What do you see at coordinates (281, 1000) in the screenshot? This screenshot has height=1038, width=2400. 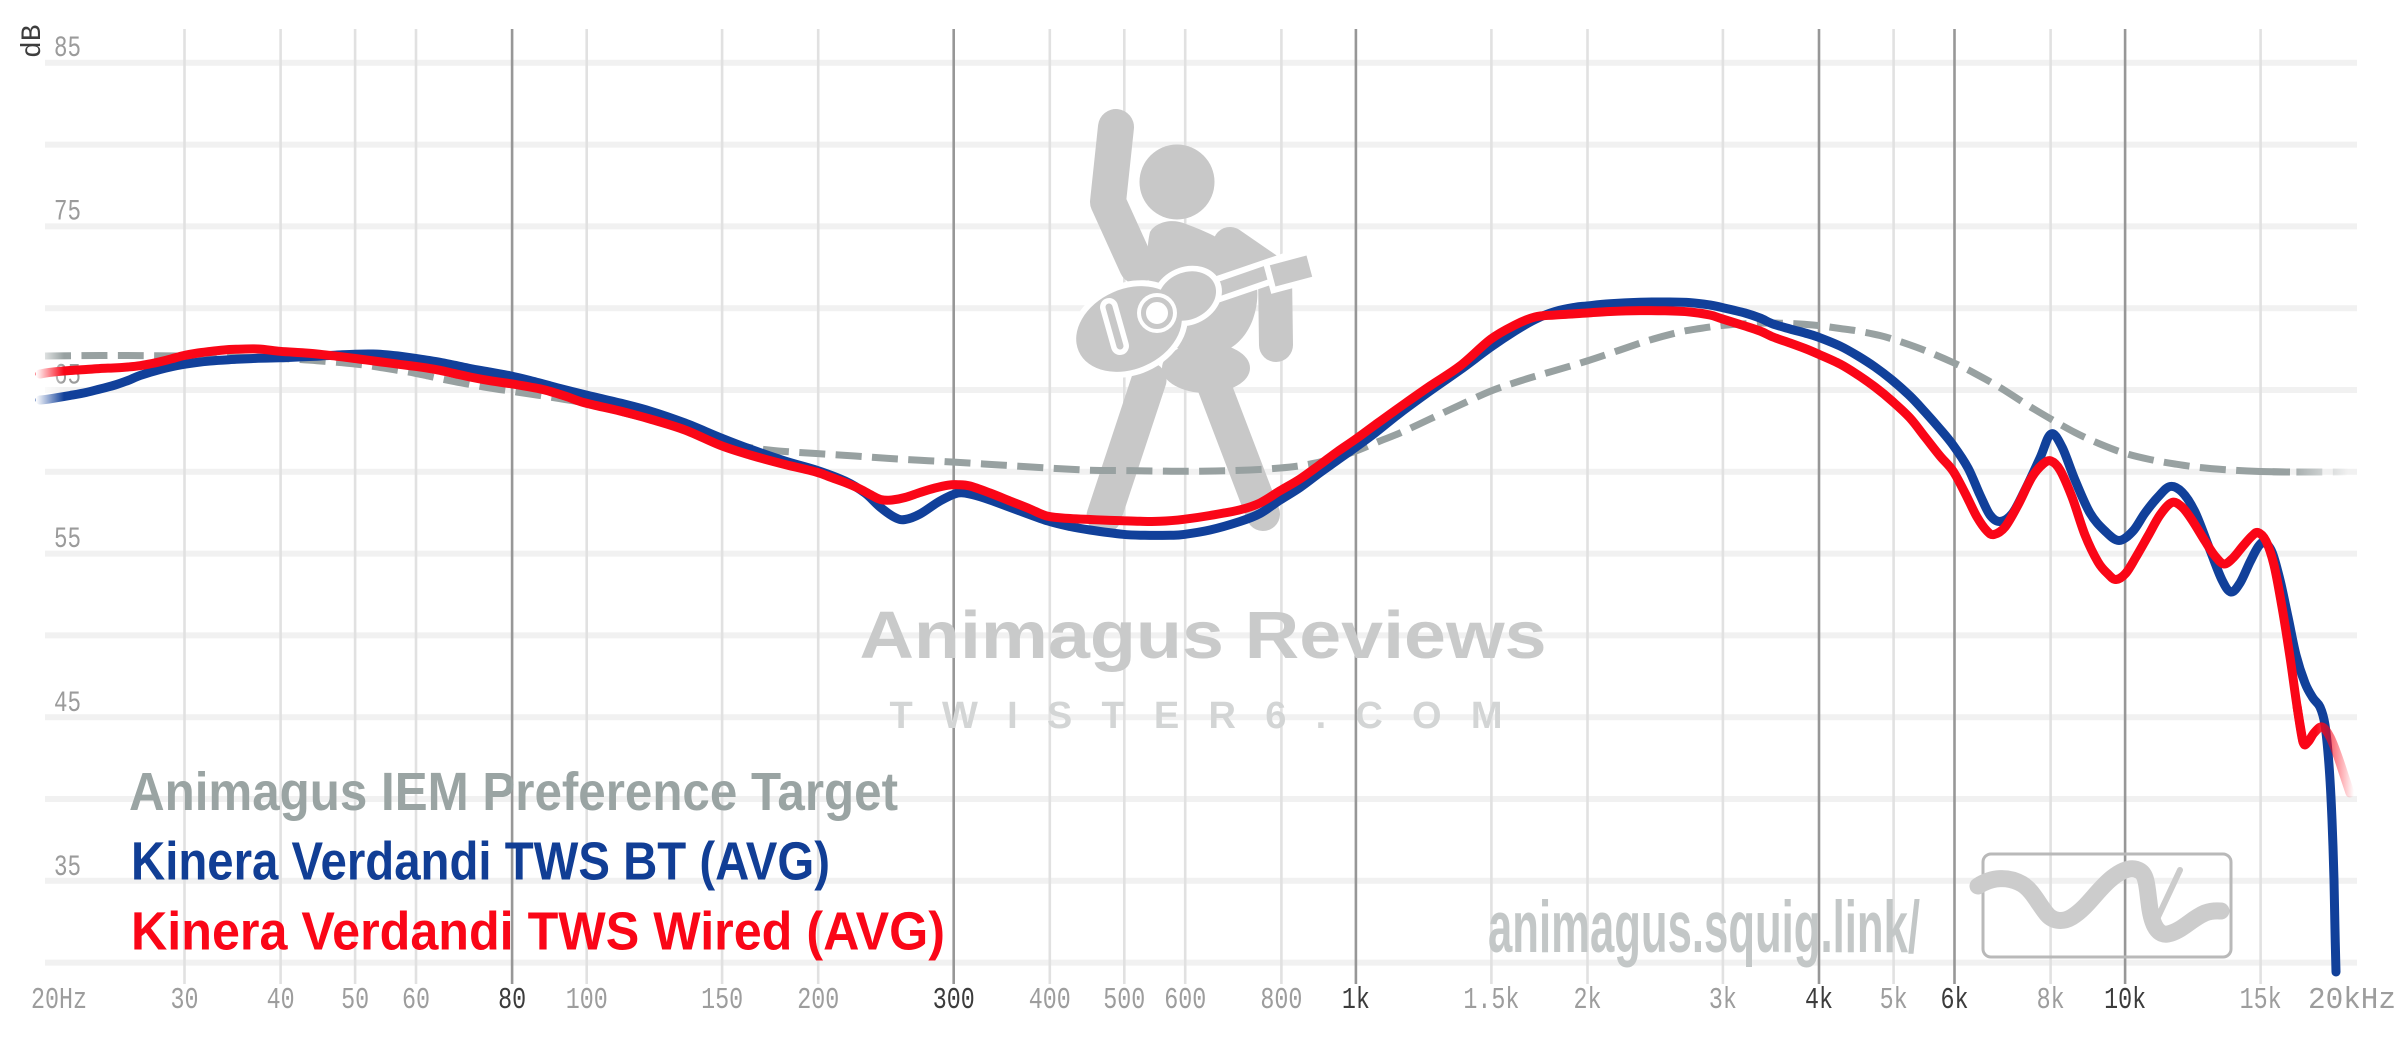 I see `svg-text: 40` at bounding box center [281, 1000].